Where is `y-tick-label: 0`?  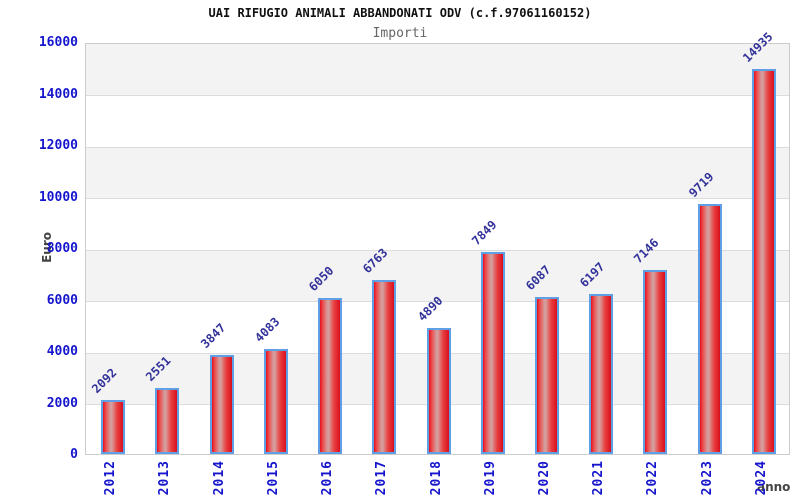
y-tick-label: 0 is located at coordinates (74, 454).